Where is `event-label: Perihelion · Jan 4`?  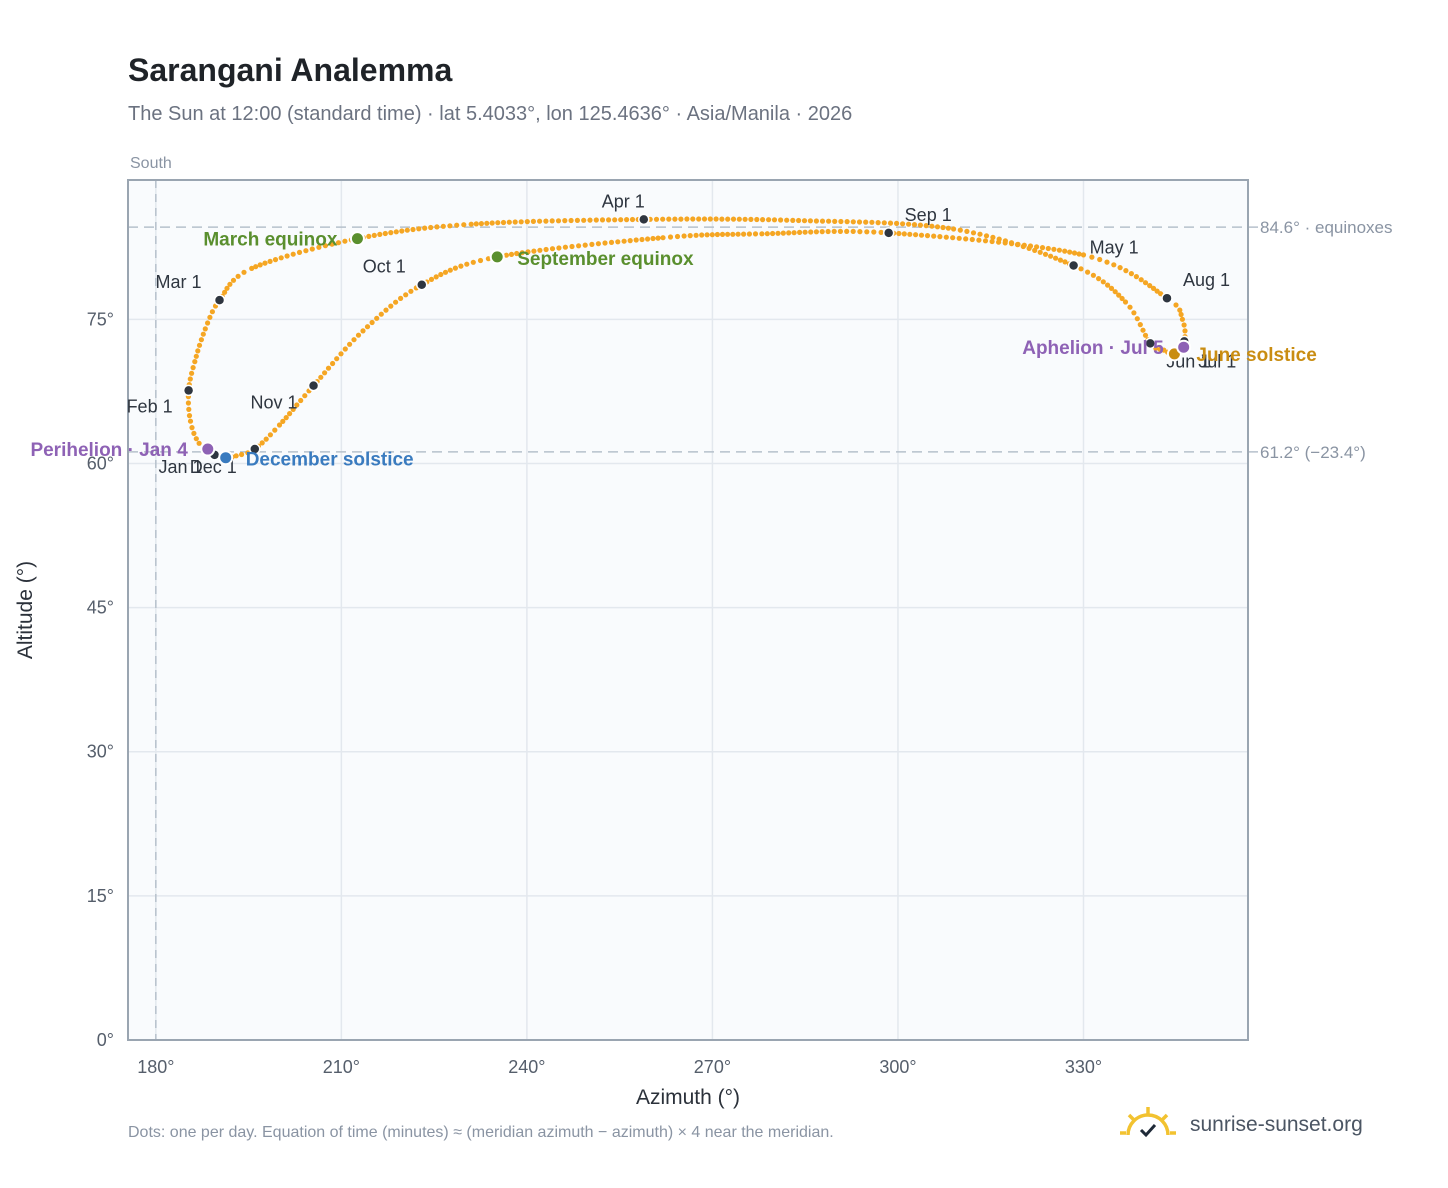 event-label: Perihelion · Jan 4 is located at coordinates (109, 450).